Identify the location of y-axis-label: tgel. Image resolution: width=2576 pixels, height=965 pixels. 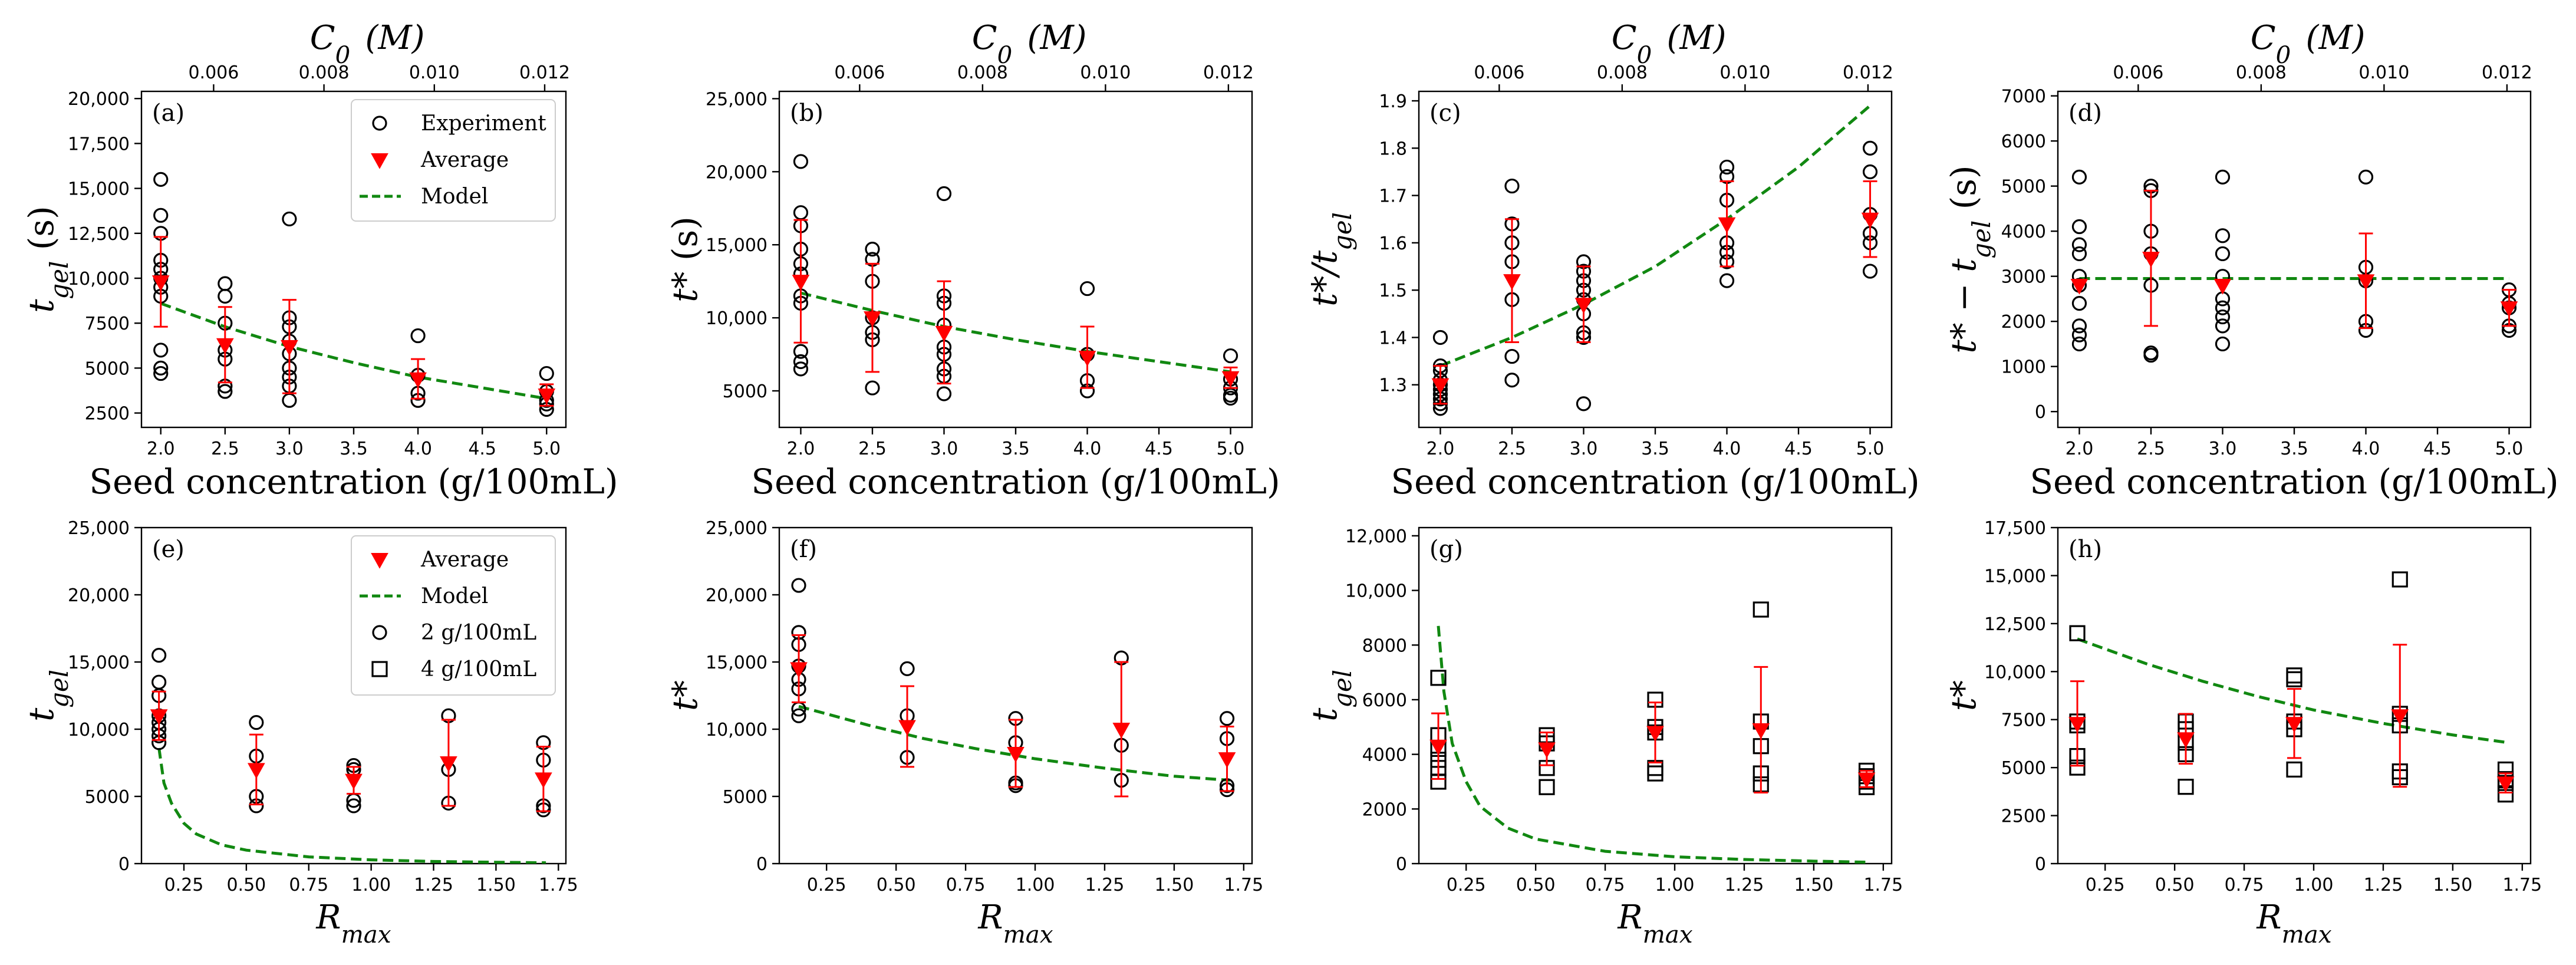
(1331, 696).